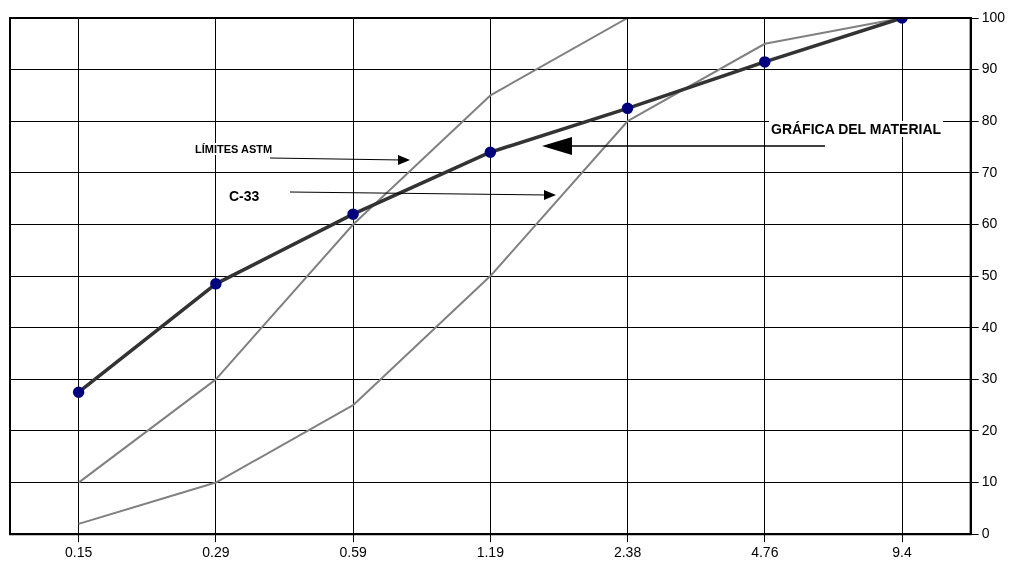 This screenshot has width=1018, height=575. What do you see at coordinates (216, 552) in the screenshot?
I see `x-tick-label: 0.29` at bounding box center [216, 552].